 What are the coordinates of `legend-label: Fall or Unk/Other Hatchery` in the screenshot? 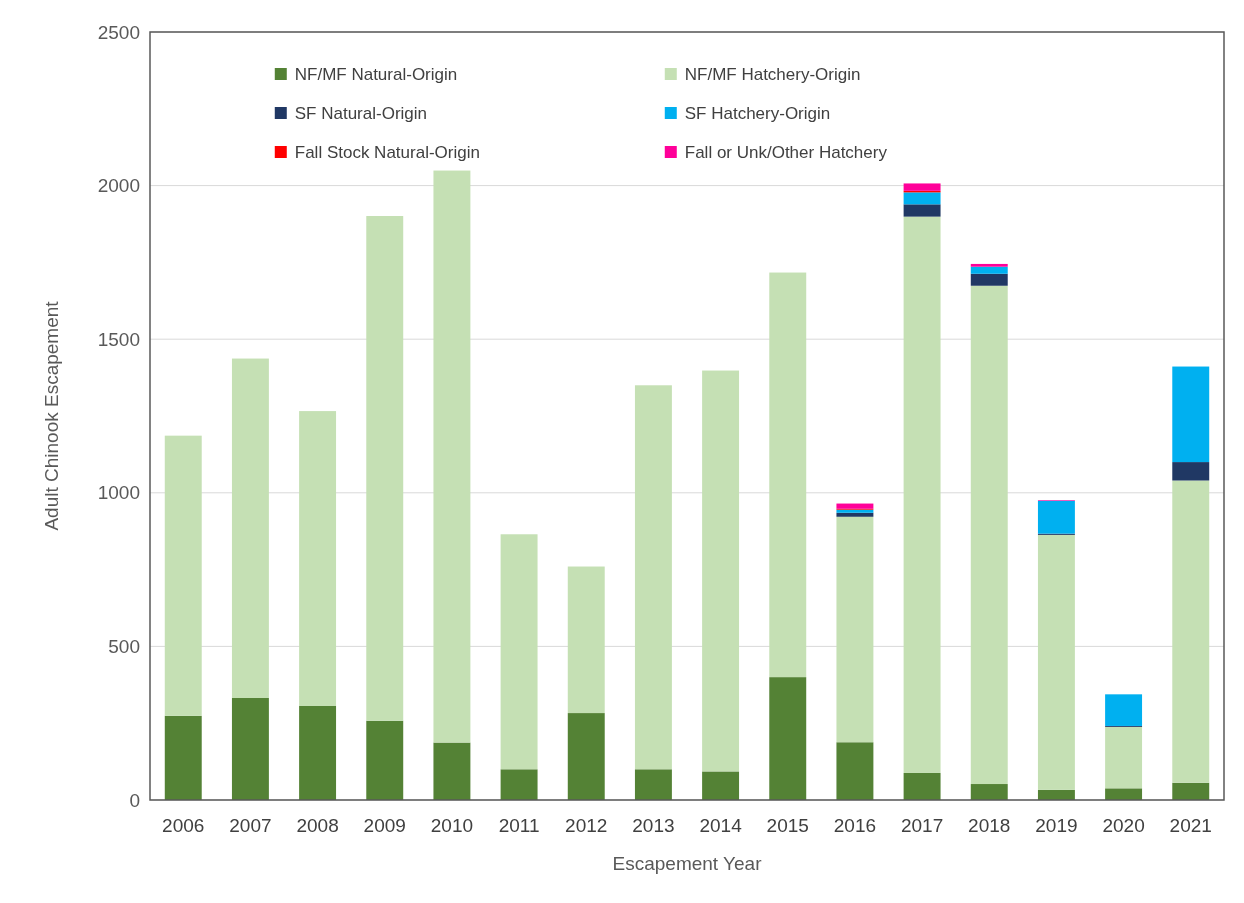 It's located at (786, 152).